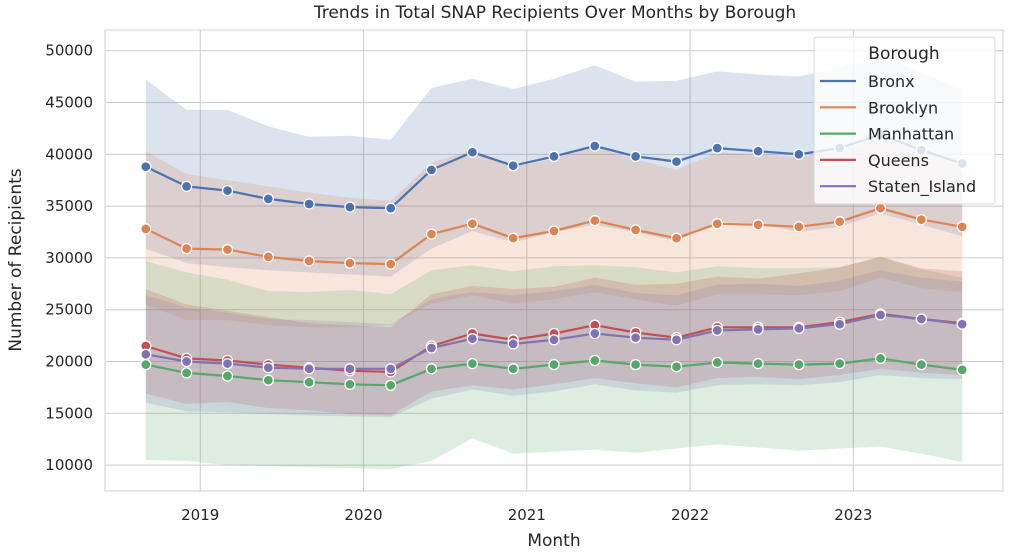 The width and height of the screenshot is (1023, 552). Describe the element at coordinates (69, 362) in the screenshot. I see `y-tick-label: 20000` at that location.